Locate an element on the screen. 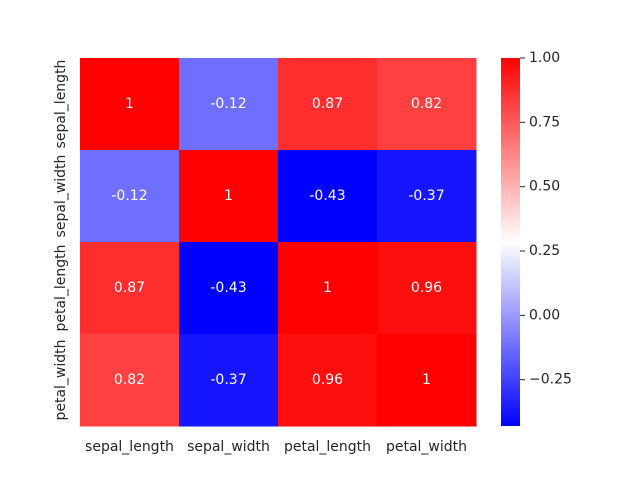 The image size is (640, 480). colorbar-bar is located at coordinates (510, 242).